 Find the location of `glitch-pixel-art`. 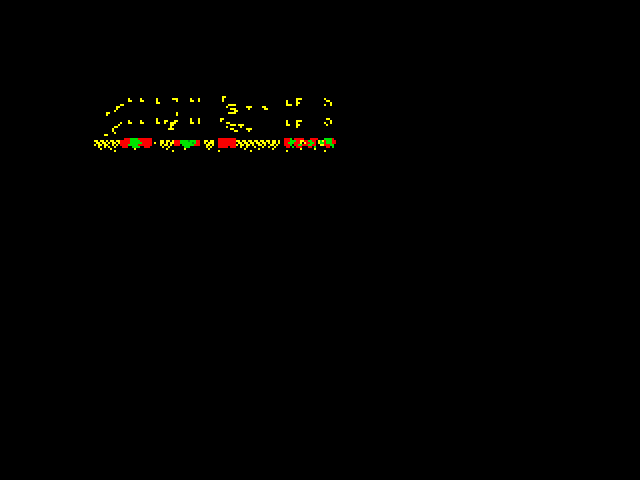

glitch-pixel-art is located at coordinates (215, 124).